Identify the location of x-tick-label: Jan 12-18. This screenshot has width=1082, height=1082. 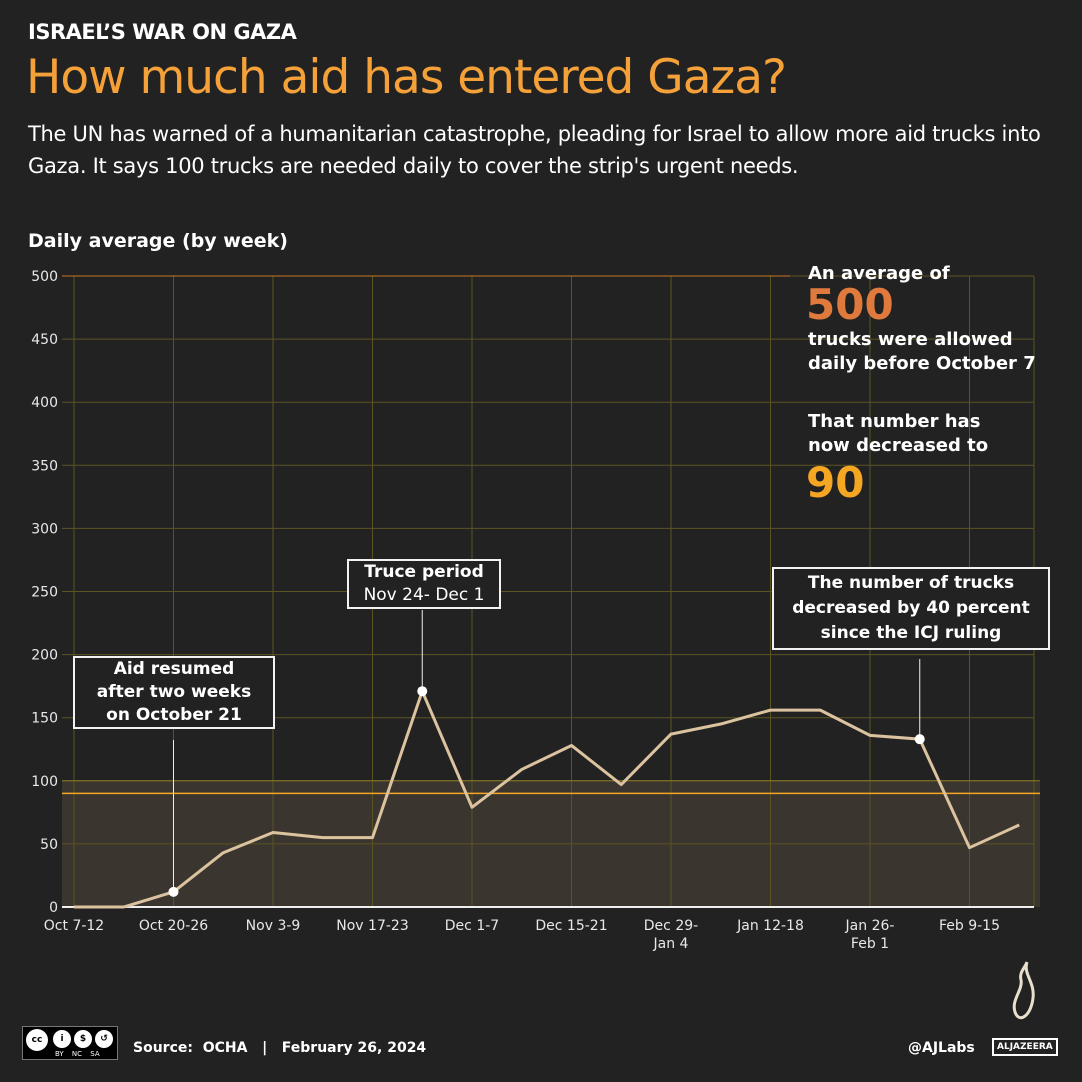
(770, 926).